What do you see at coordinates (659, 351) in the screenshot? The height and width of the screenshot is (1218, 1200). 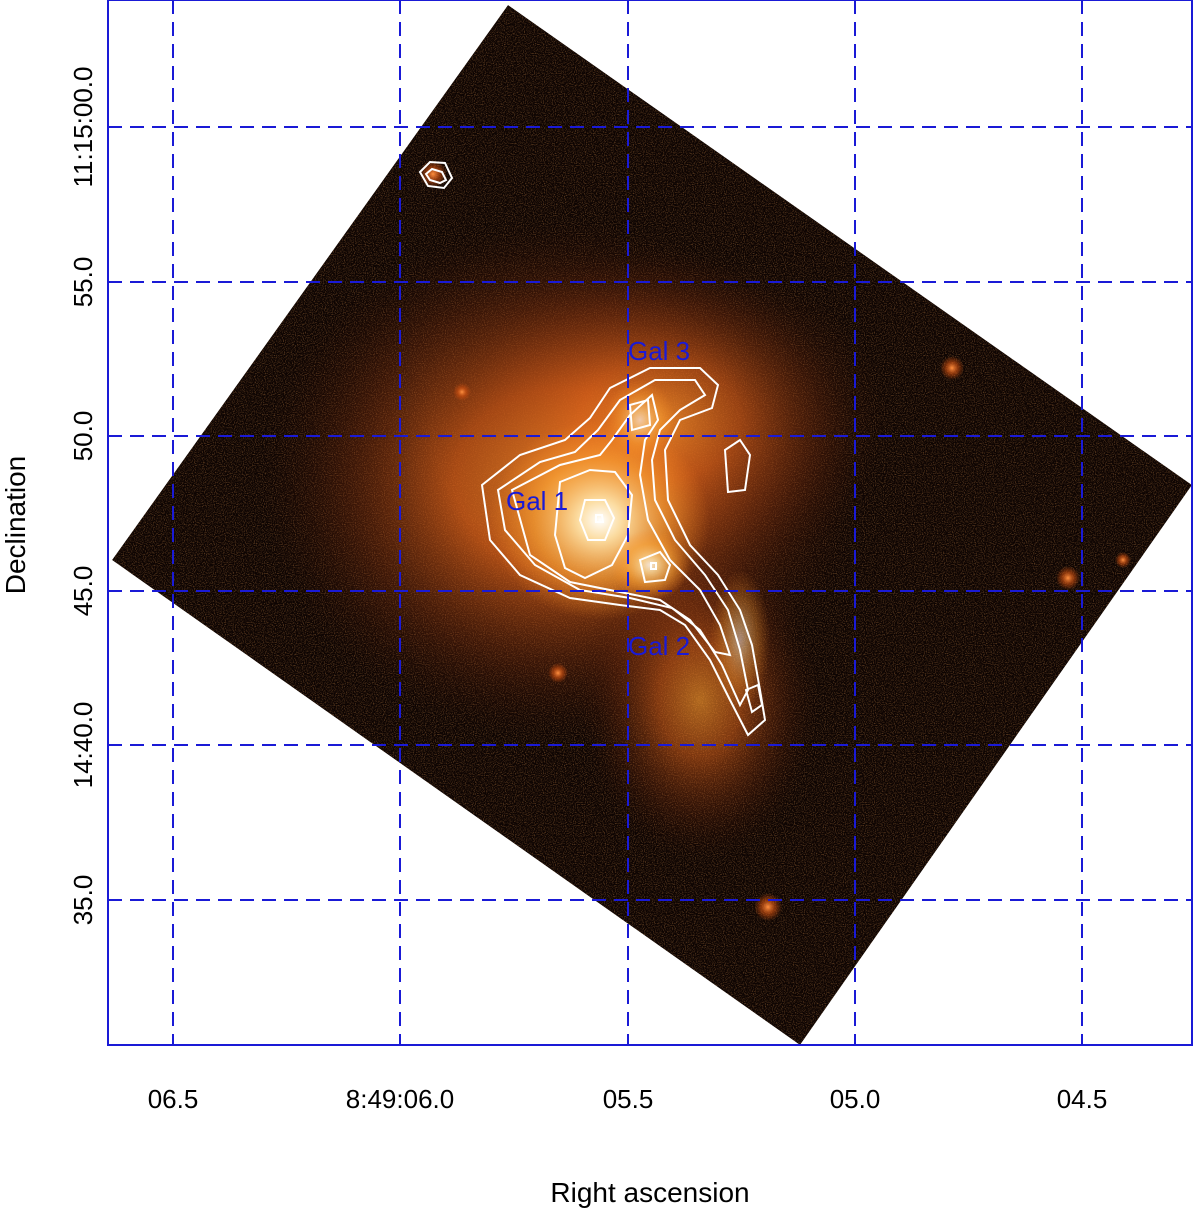 I see `gal-3-label: Gal 3` at bounding box center [659, 351].